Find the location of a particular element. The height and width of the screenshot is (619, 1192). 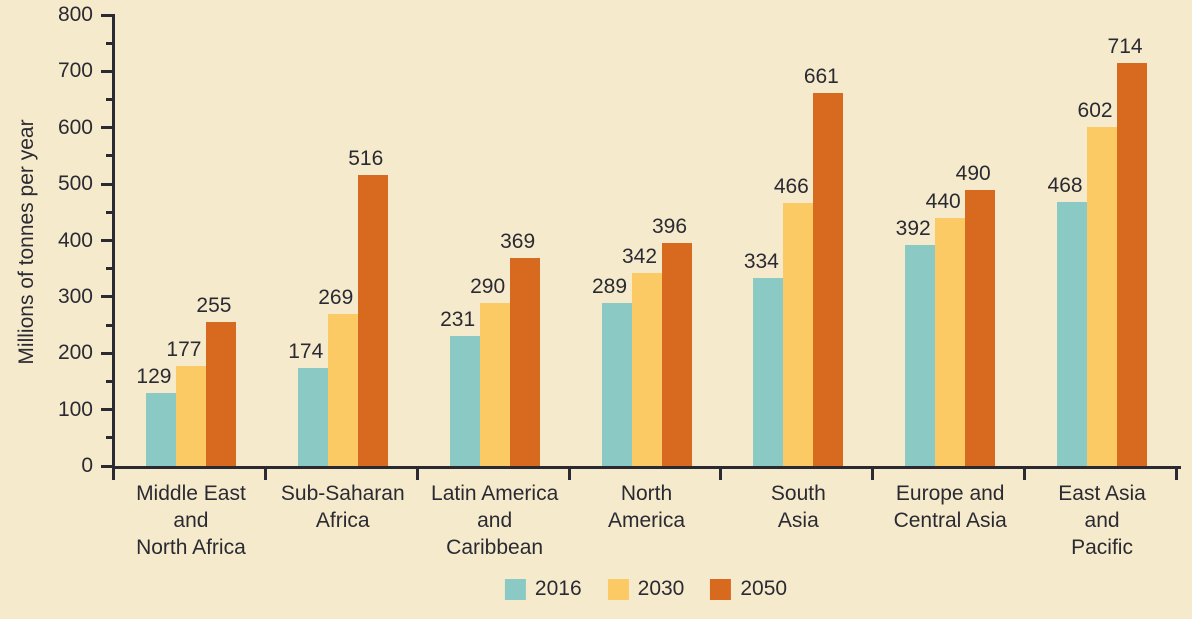

legend-label-2016: 2016 is located at coordinates (558, 588).